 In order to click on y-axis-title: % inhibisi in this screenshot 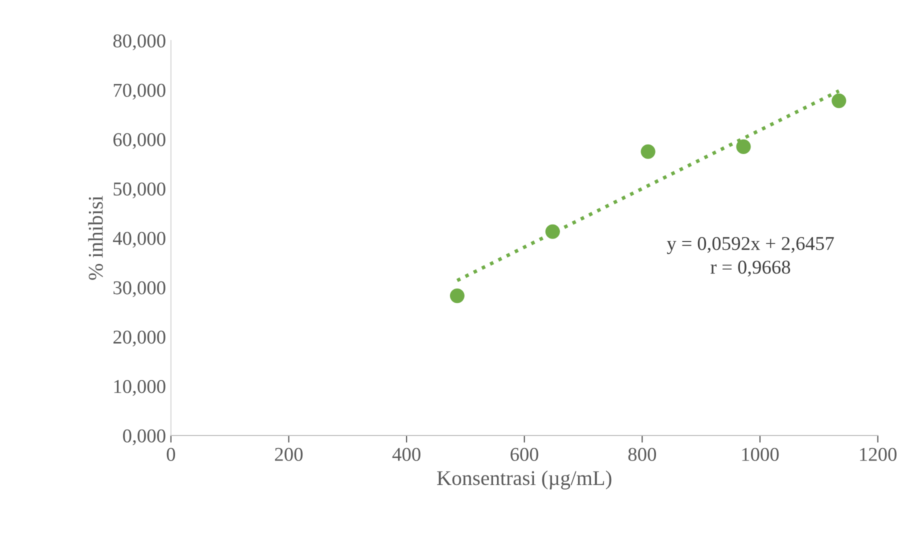, I will do `click(95, 238)`.